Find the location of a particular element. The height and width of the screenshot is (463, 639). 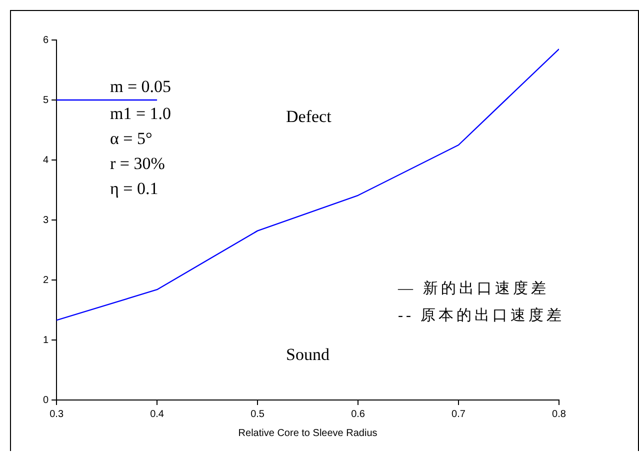

x-tick-label: 0.3 is located at coordinates (57, 414).